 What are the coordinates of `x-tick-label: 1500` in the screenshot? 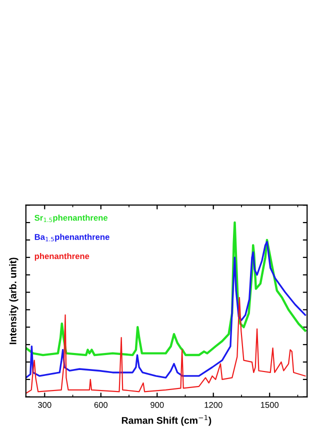 It's located at (269, 405).